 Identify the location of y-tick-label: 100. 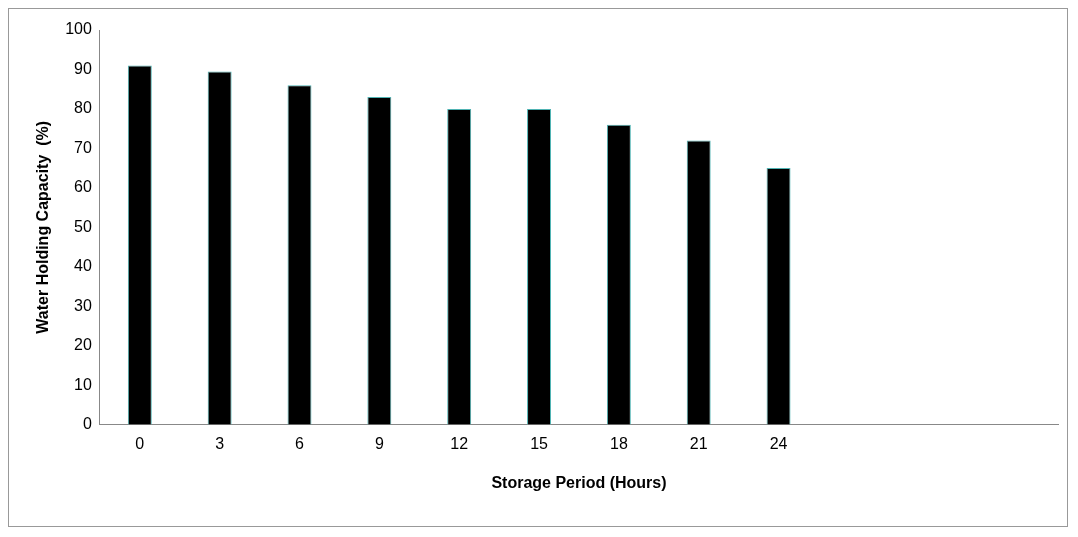
(78, 29).